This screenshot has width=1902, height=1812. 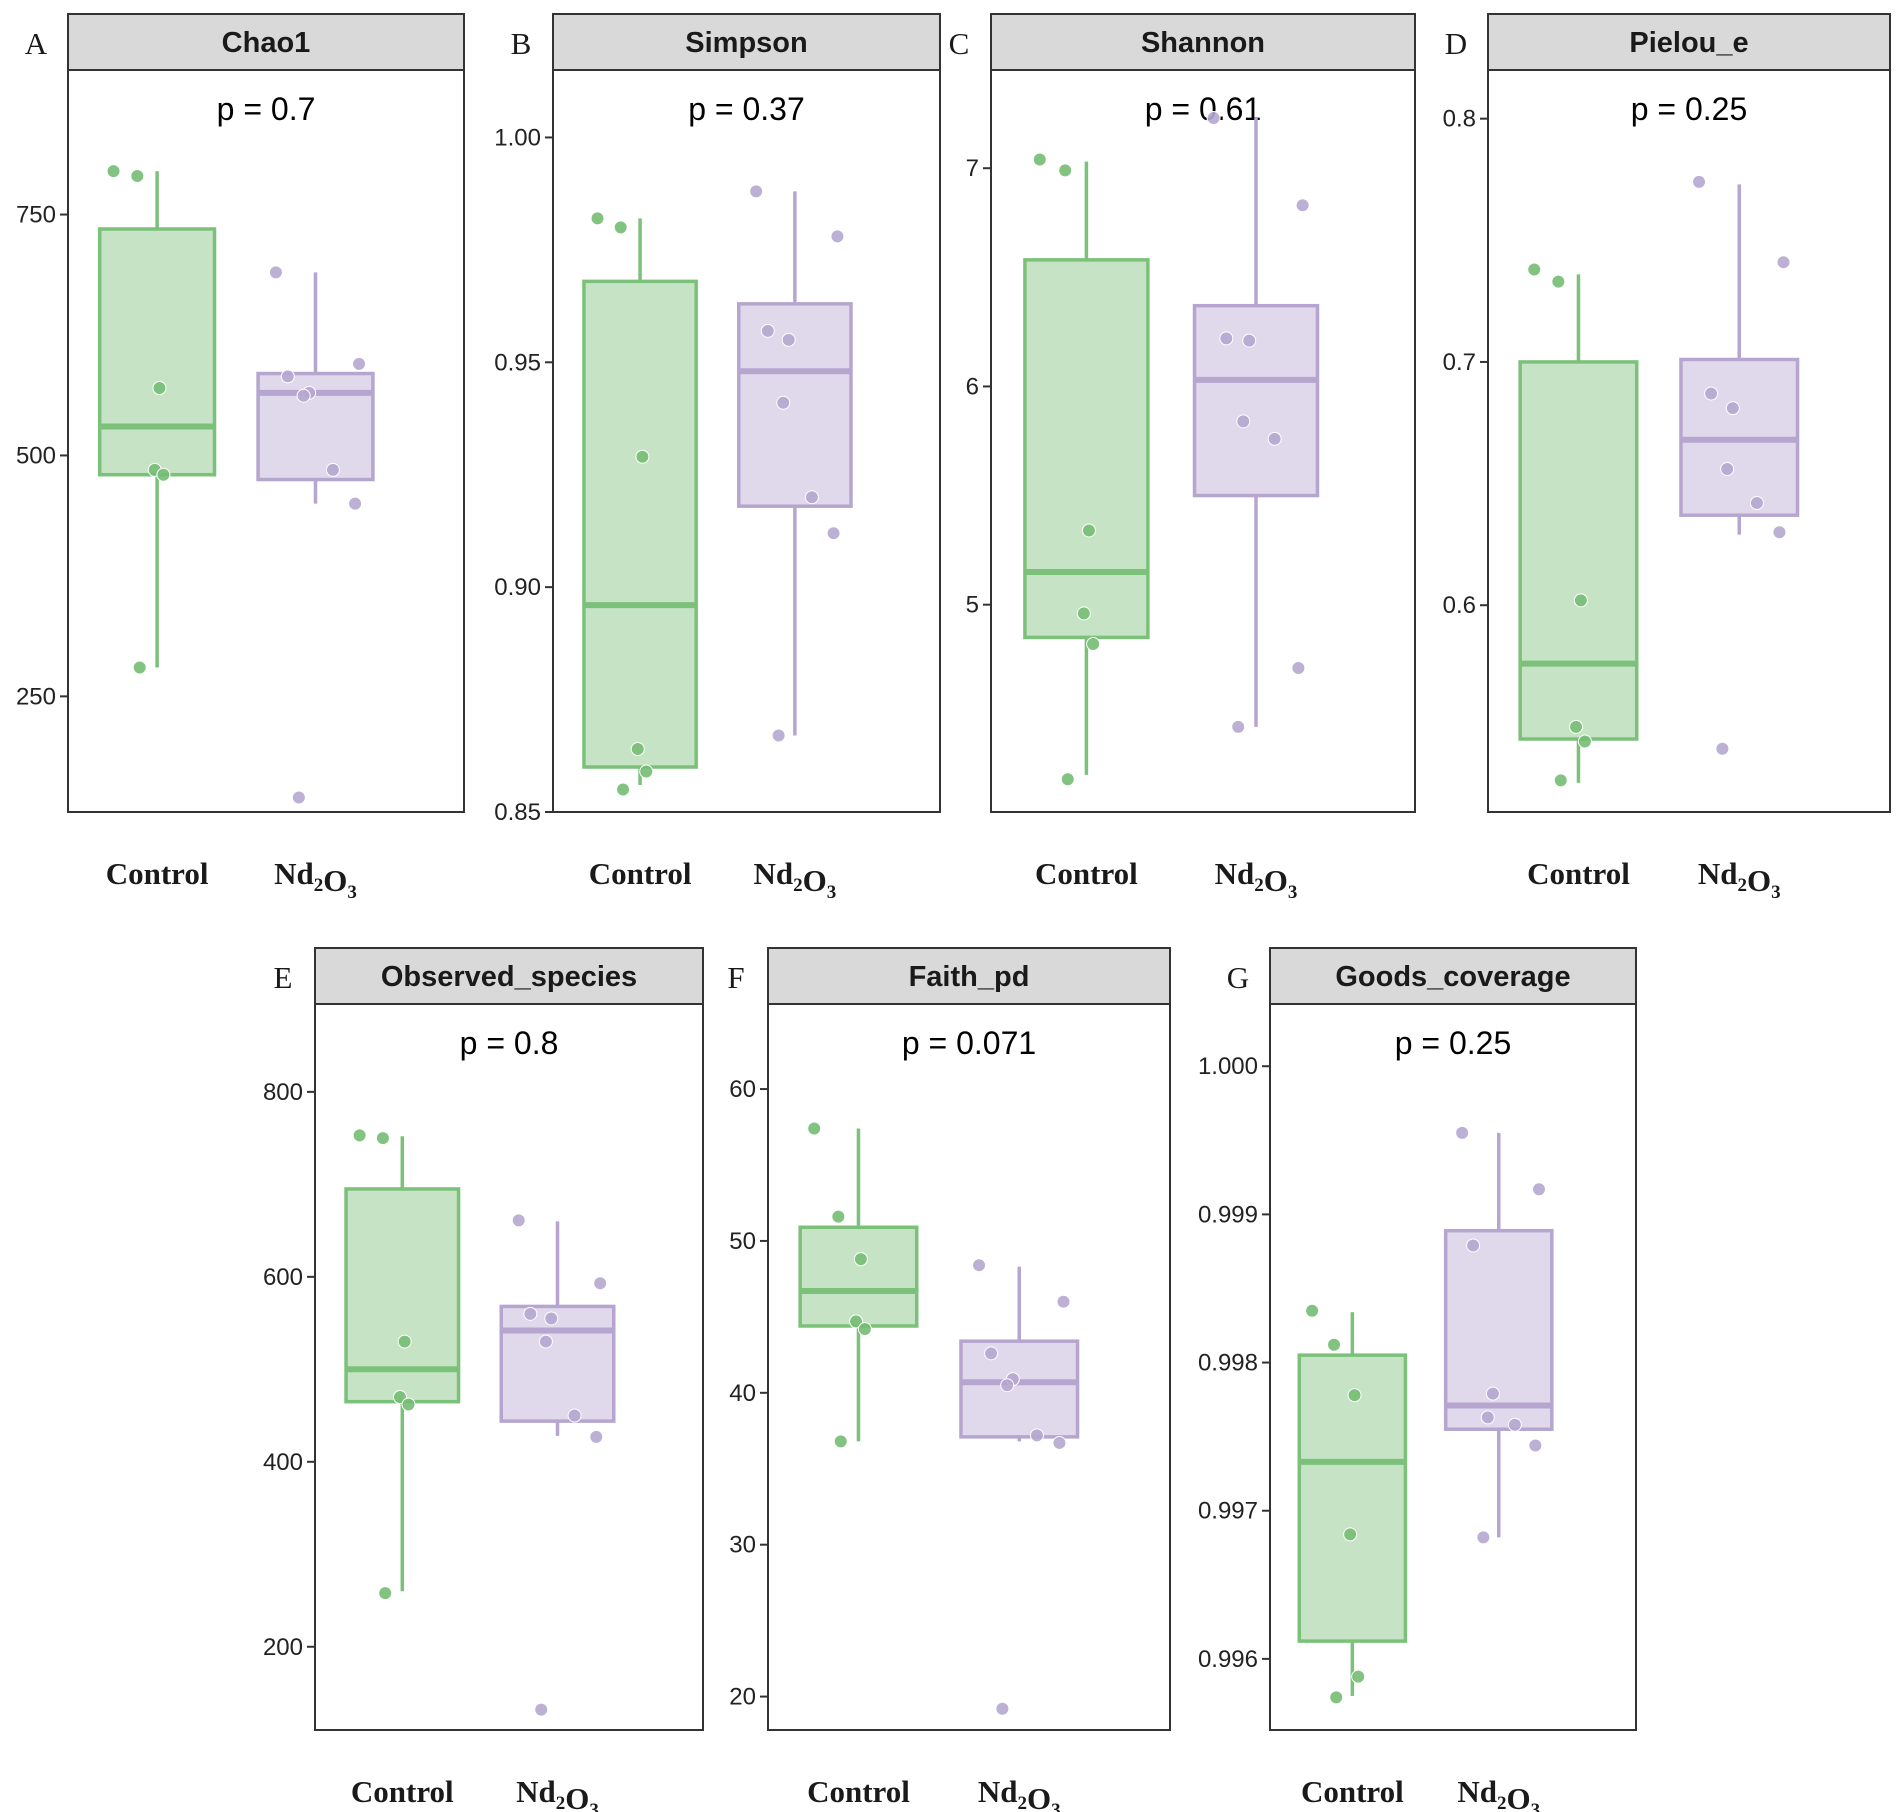 What do you see at coordinates (1689, 42) in the screenshot?
I see `facet-strip` at bounding box center [1689, 42].